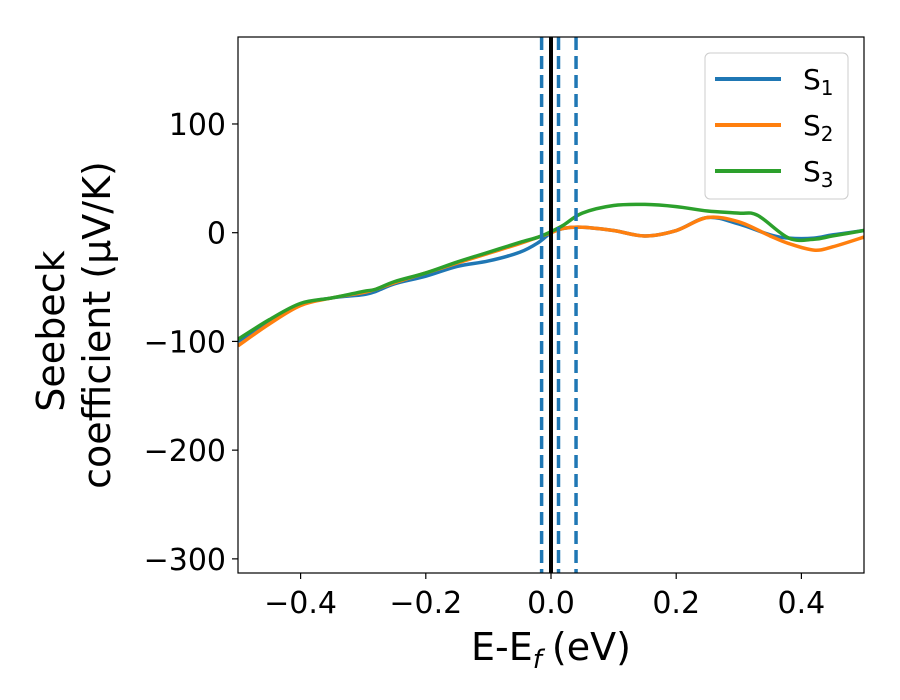  I want to click on legend-label-subscript: 1, so click(827, 88).